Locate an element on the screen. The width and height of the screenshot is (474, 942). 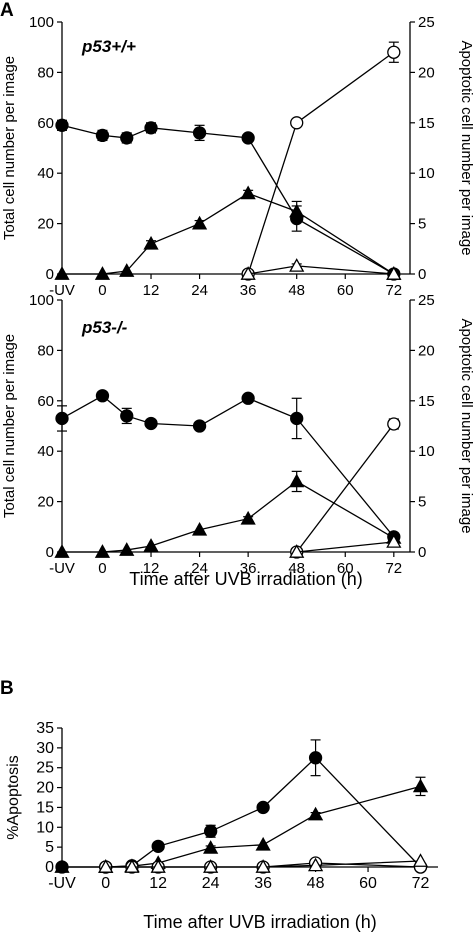
y-tick-label: 60 is located at coordinates (45, 401).